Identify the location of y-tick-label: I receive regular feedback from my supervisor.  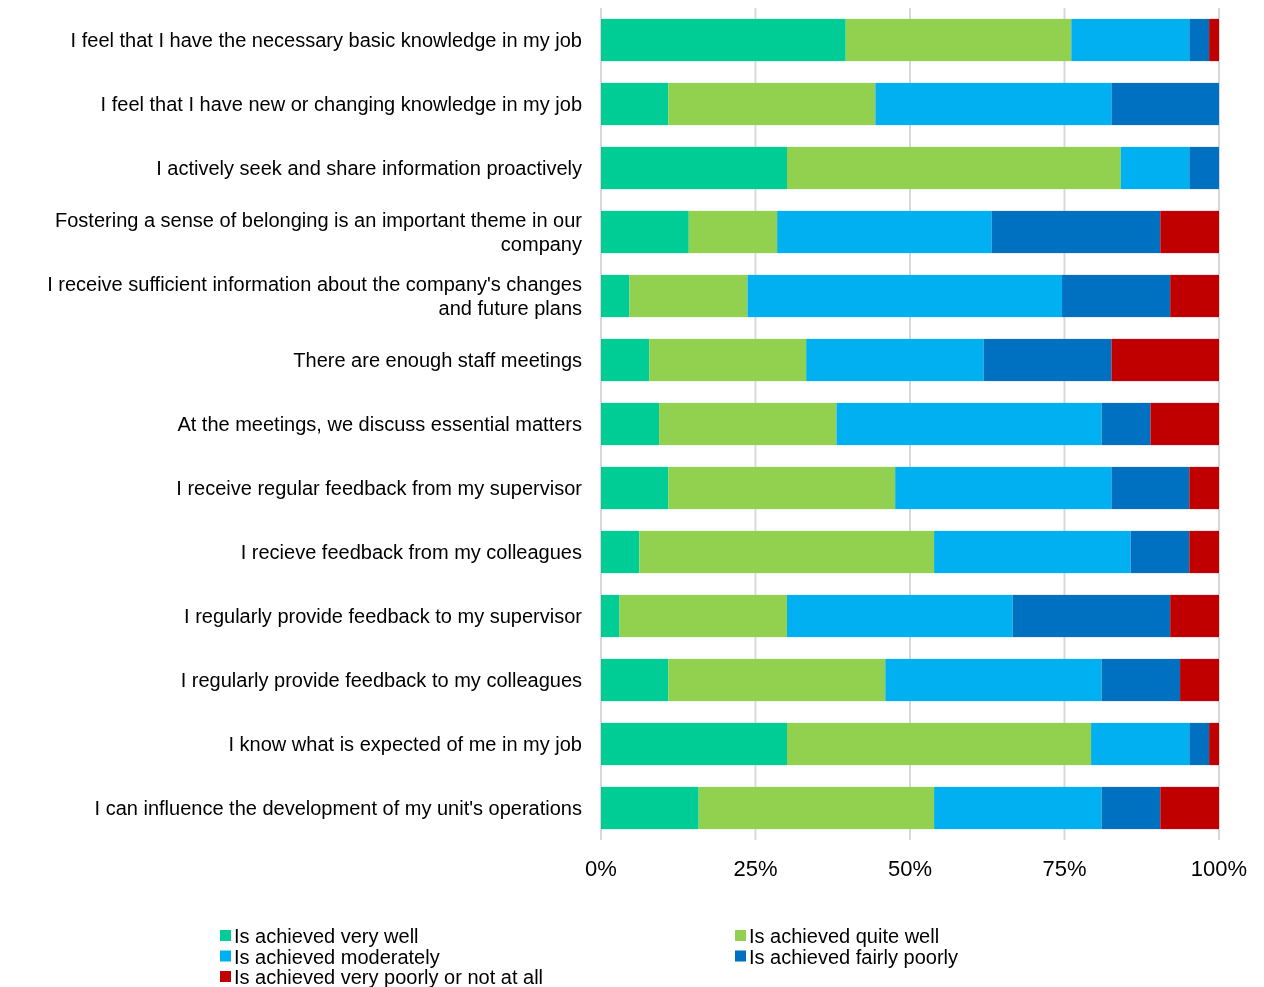
(379, 488).